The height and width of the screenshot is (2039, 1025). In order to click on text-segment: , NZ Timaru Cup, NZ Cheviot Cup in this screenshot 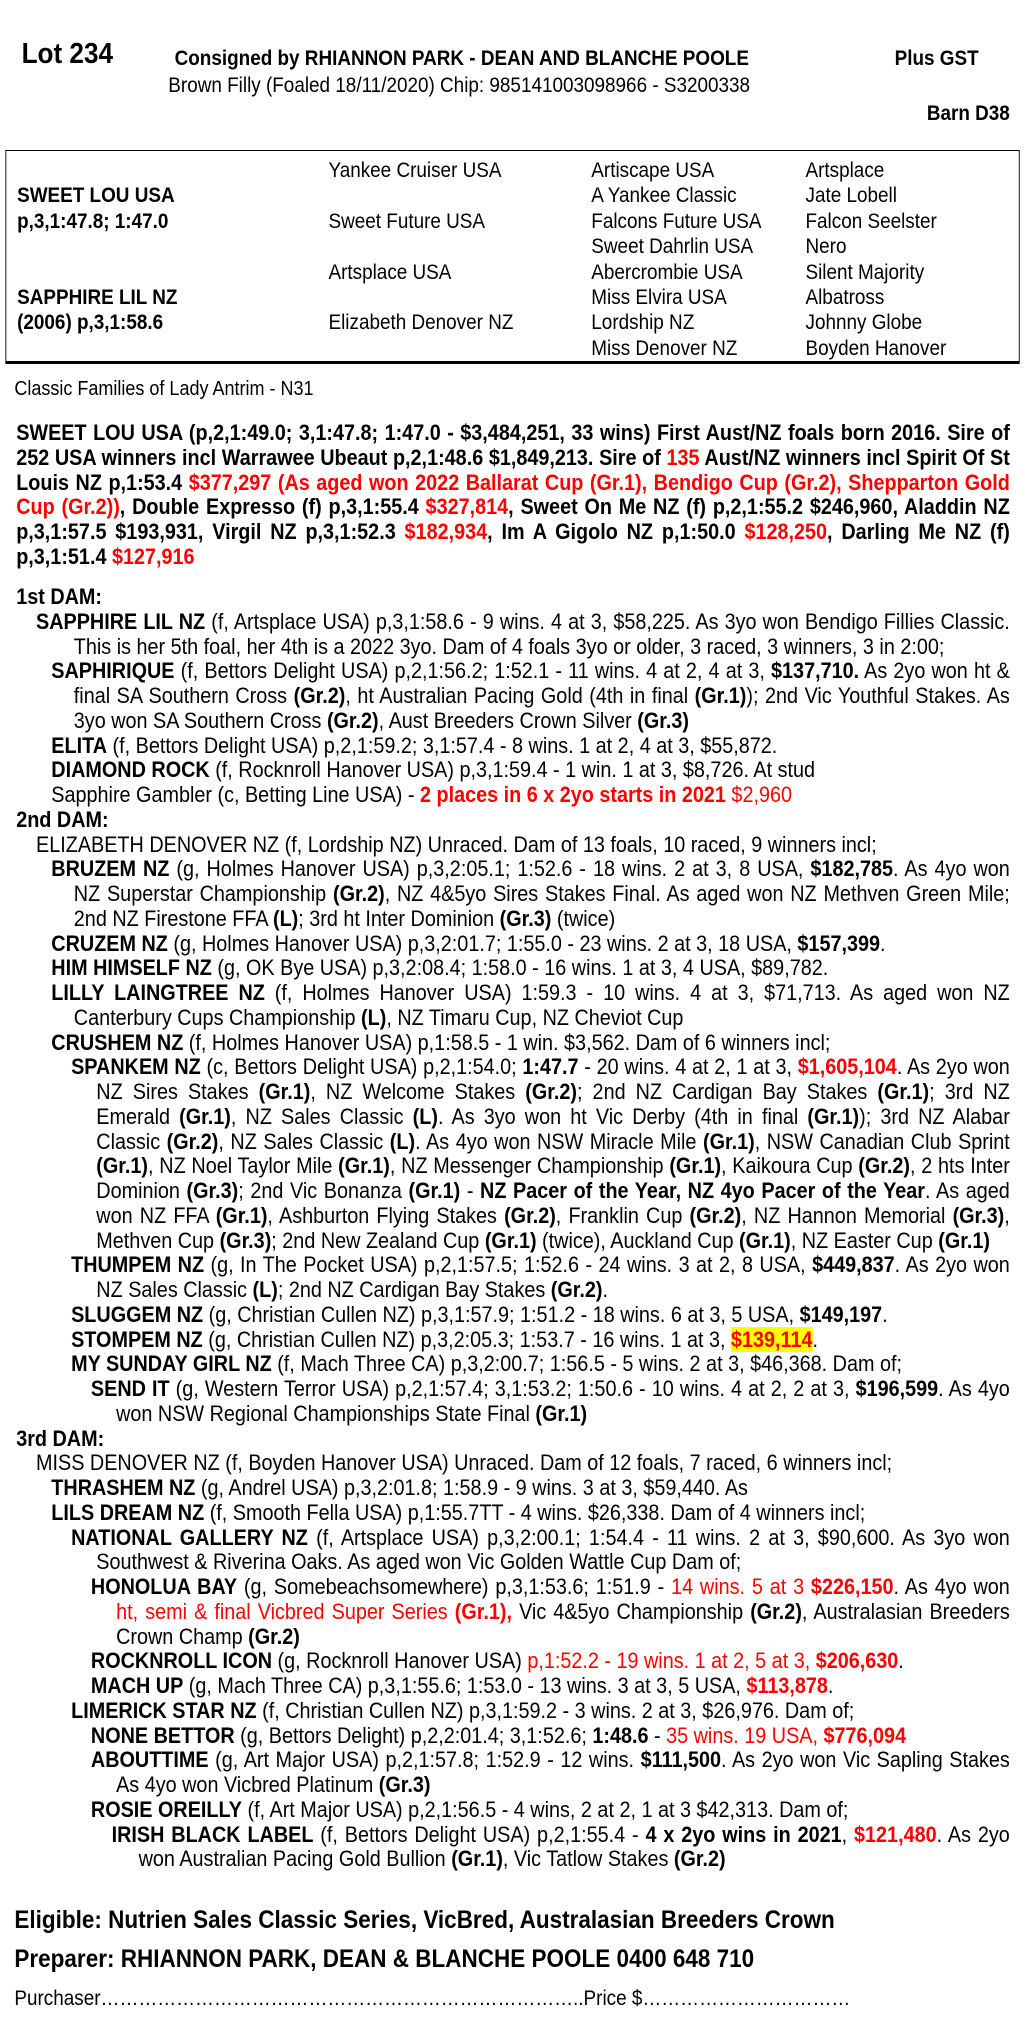, I will do `click(535, 1017)`.